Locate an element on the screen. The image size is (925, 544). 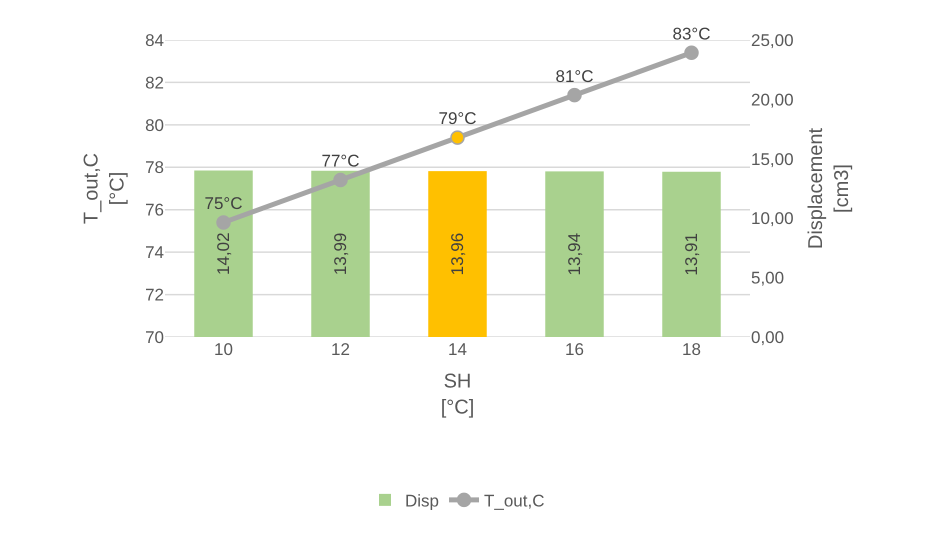
y-tick-label: 84 is located at coordinates (154, 40).